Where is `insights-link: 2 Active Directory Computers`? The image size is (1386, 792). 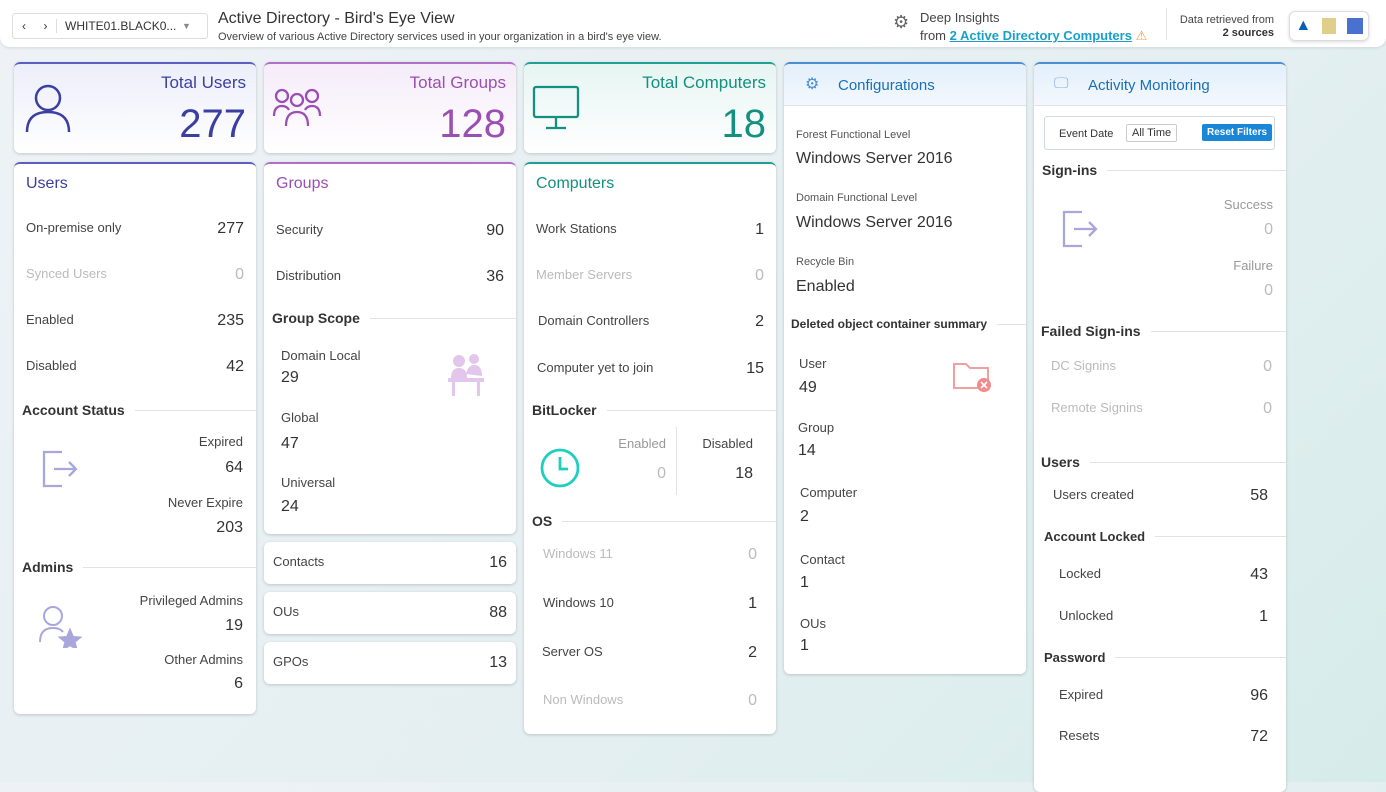
insights-link: 2 Active Directory Computers is located at coordinates (1040, 35).